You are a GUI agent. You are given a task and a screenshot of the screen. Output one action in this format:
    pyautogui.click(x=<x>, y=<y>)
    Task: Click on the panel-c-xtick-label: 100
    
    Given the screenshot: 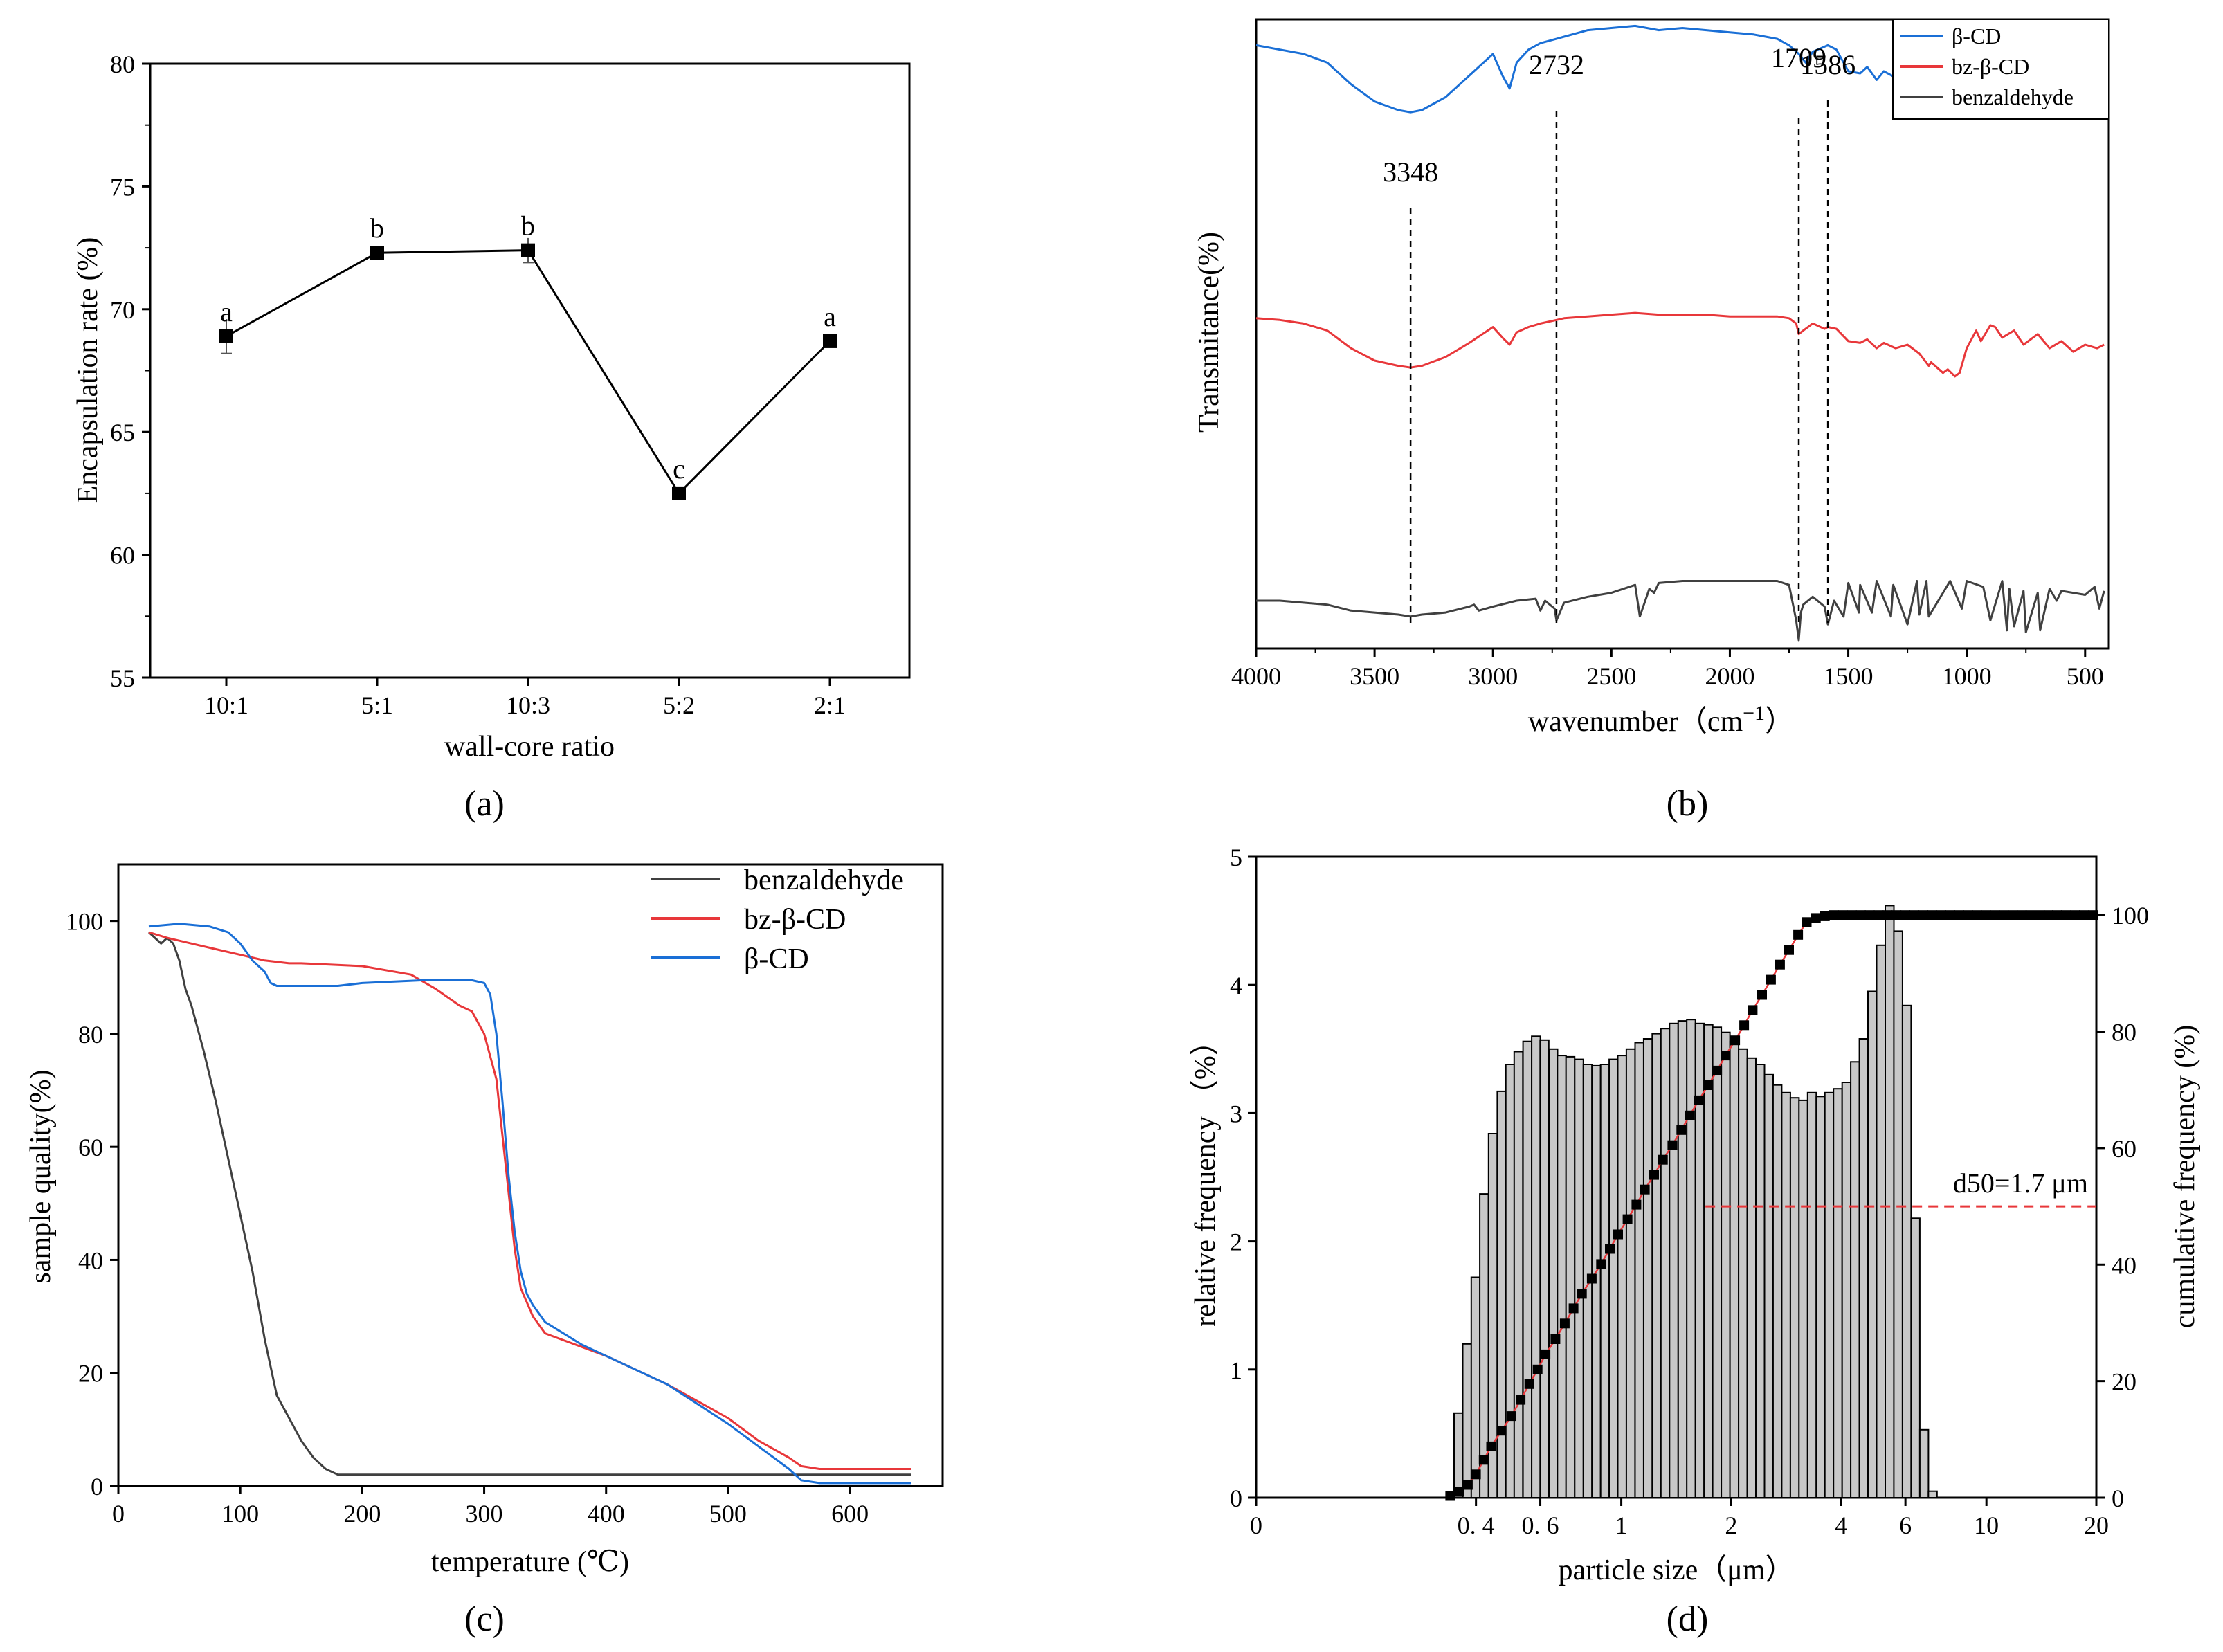 What is the action you would take?
    pyautogui.click(x=240, y=1513)
    